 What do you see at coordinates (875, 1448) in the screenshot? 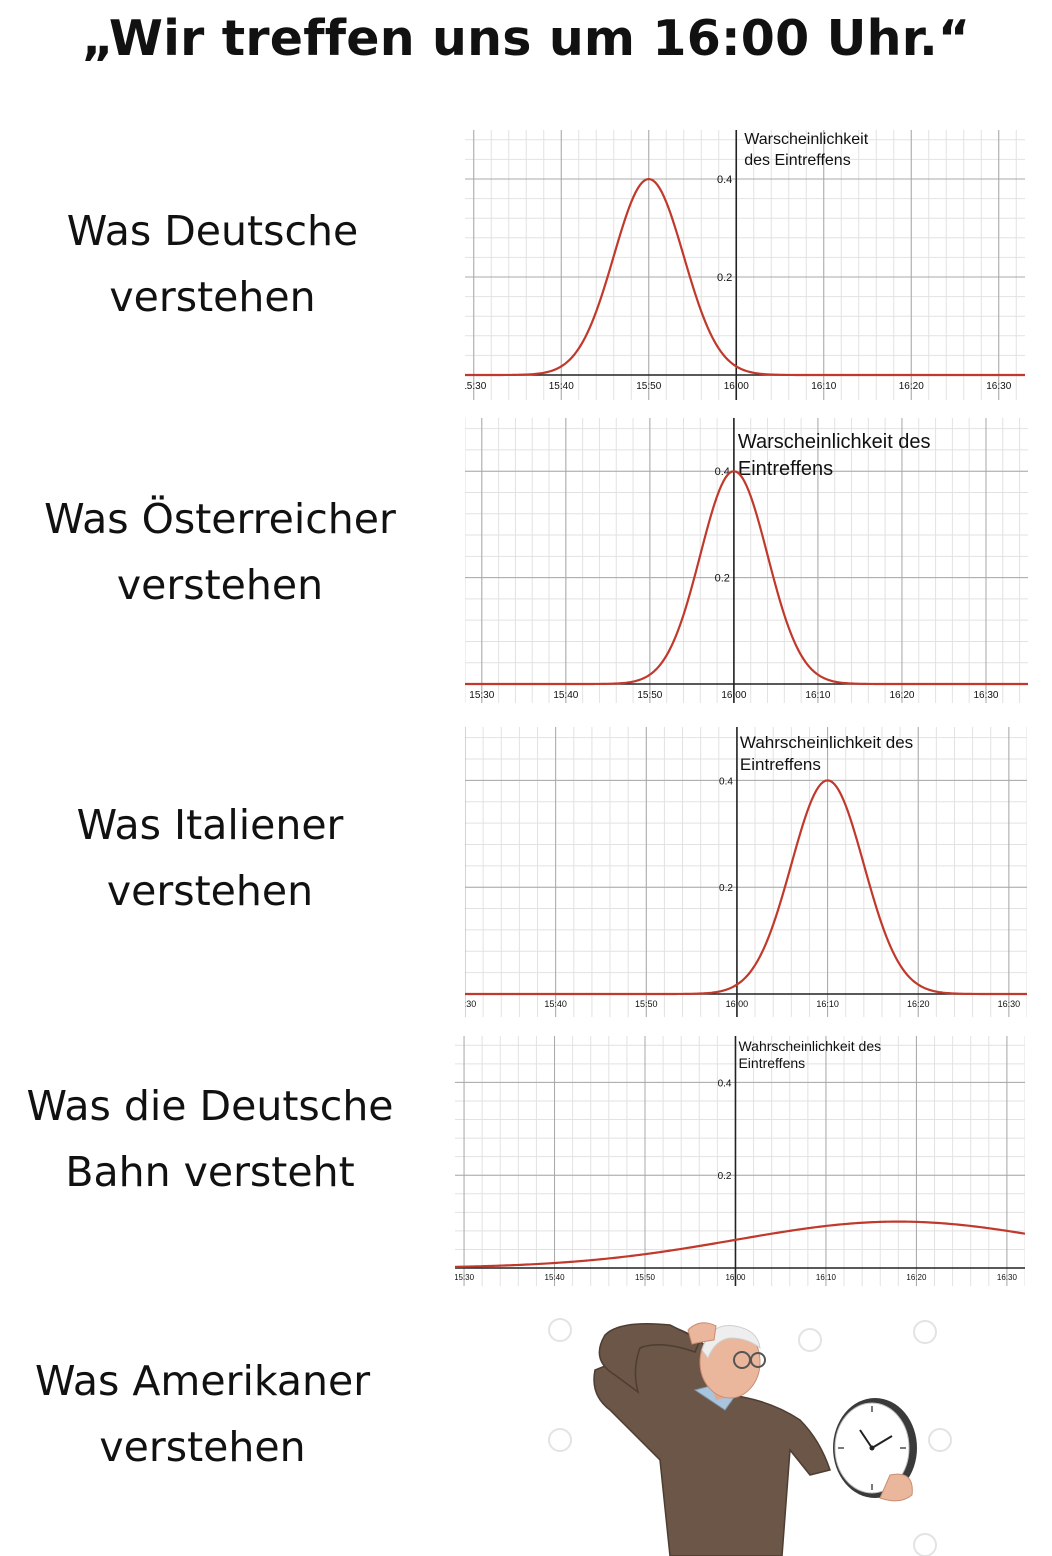
I see `clock-icon` at bounding box center [875, 1448].